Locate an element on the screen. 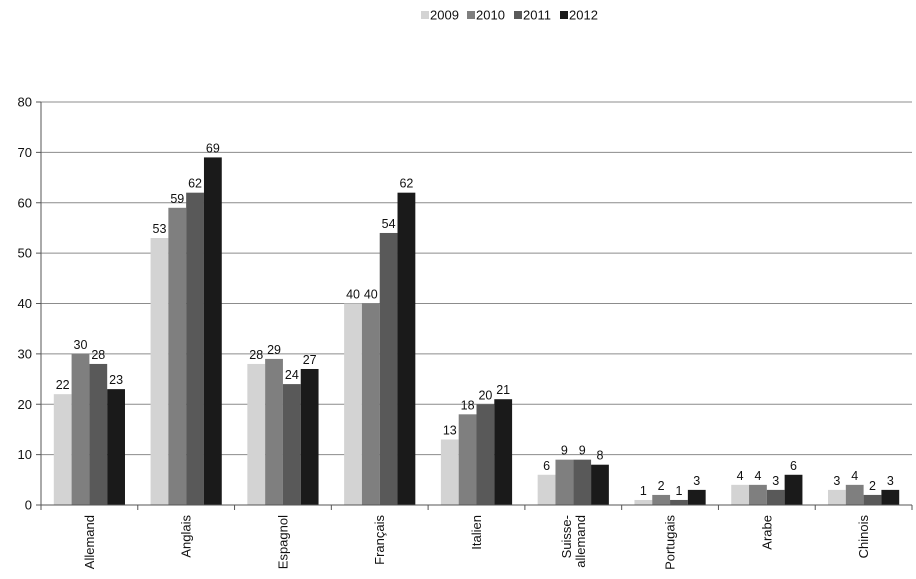 The width and height of the screenshot is (916, 579). x-tick-label: Portugais is located at coordinates (670, 542).